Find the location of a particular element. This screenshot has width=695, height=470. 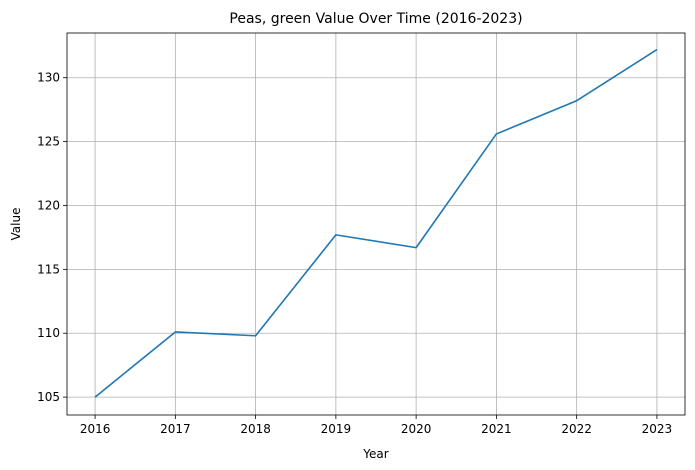

y-tick-label: 110 is located at coordinates (48, 333).